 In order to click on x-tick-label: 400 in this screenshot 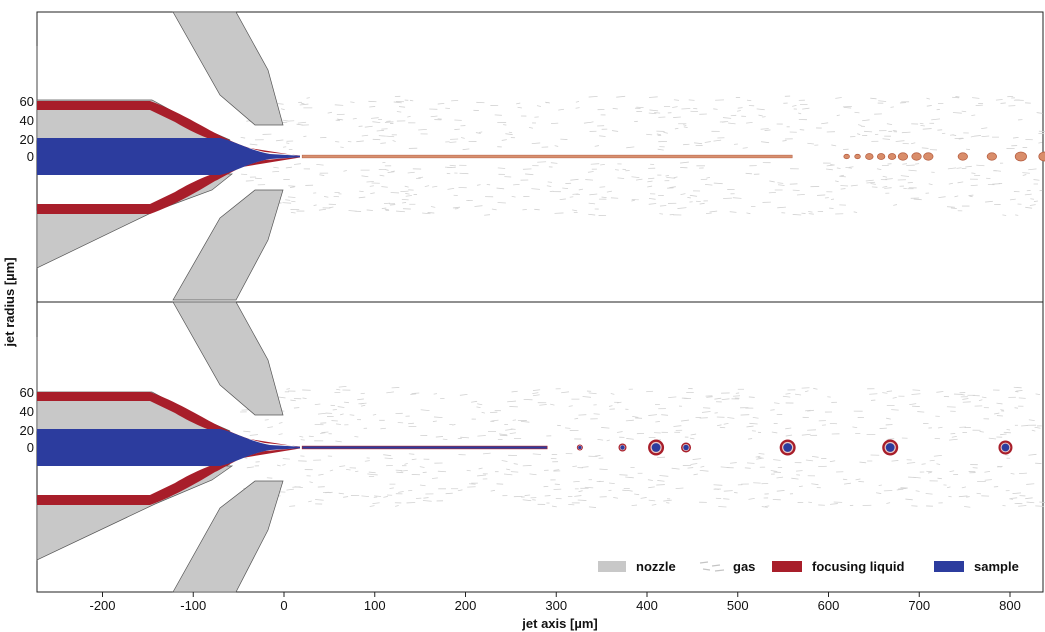, I will do `click(647, 605)`.